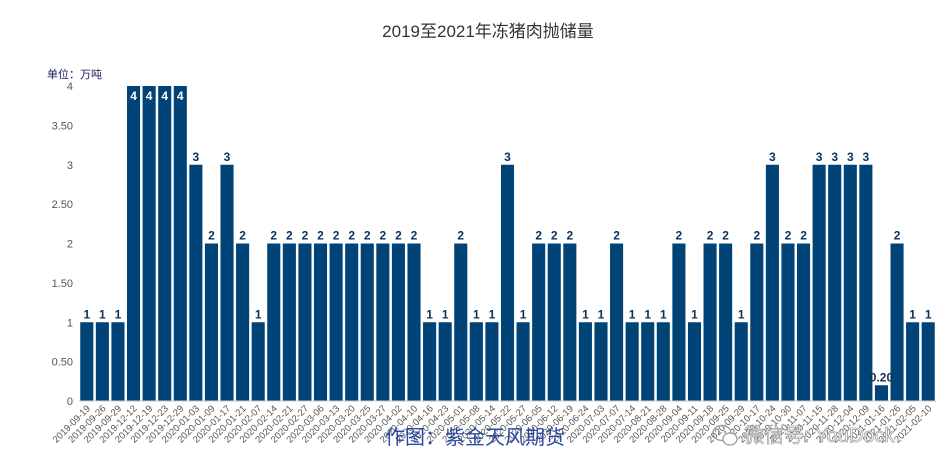 The width and height of the screenshot is (949, 475). Describe the element at coordinates (725, 435) in the screenshot. I see `wechat-icon` at that location.